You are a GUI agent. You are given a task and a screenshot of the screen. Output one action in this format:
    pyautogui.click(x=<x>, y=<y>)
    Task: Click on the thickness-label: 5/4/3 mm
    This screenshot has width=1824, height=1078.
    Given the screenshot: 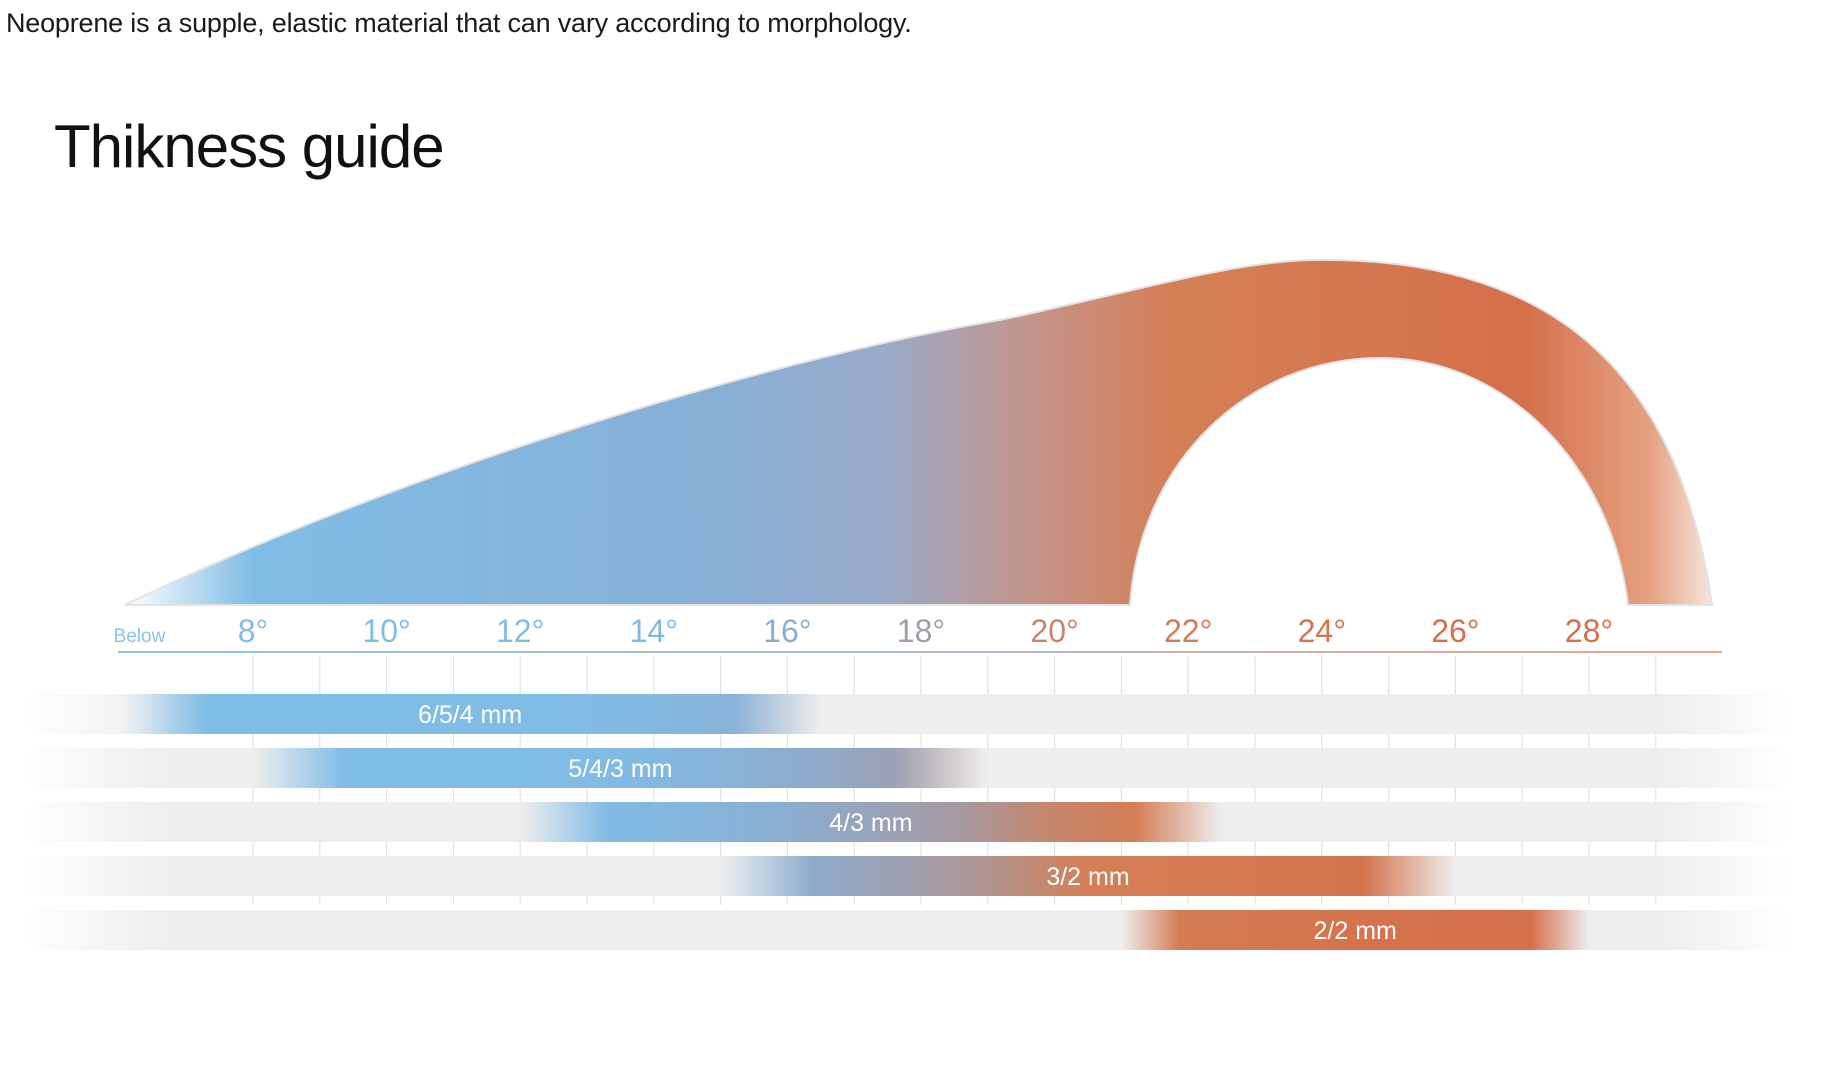 What is the action you would take?
    pyautogui.click(x=620, y=769)
    